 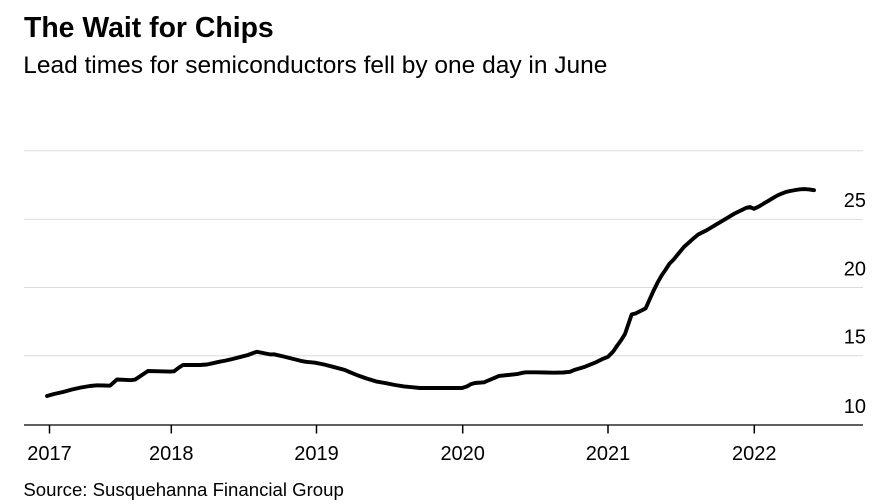 What do you see at coordinates (316, 454) in the screenshot?
I see `svg-text: 2019` at bounding box center [316, 454].